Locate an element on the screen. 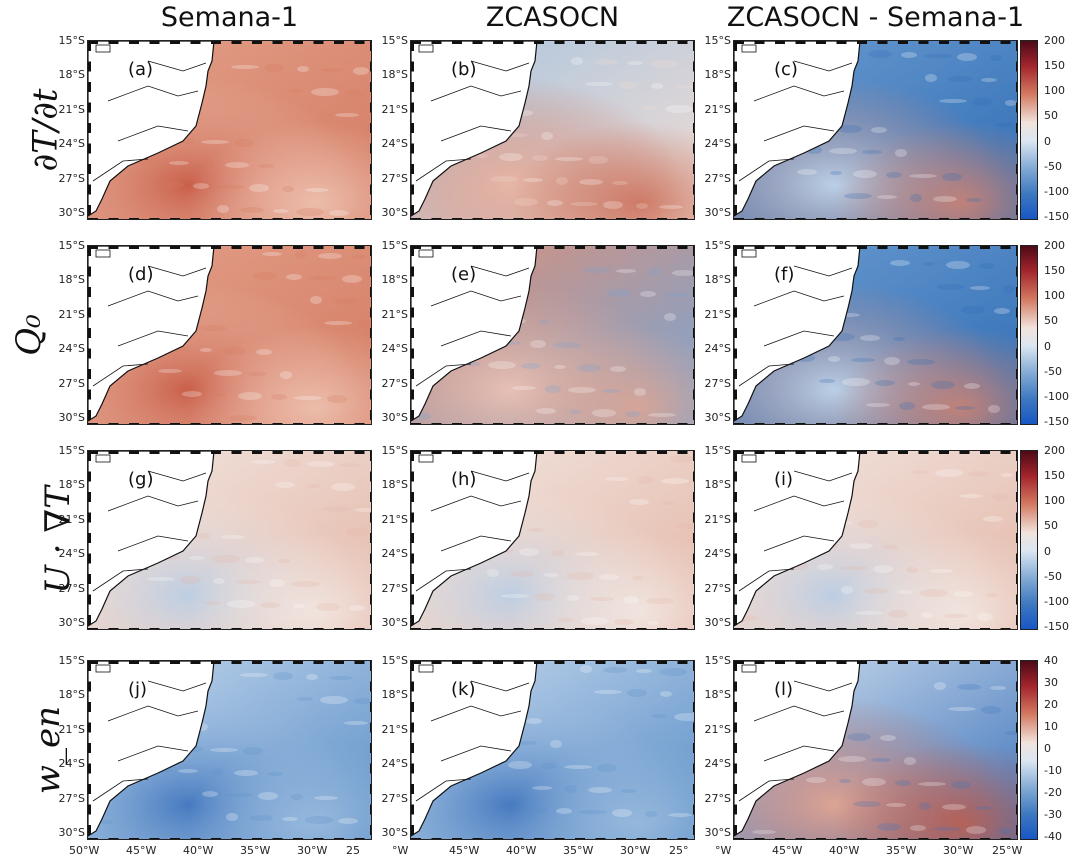  lon-tick-label: °W is located at coordinates (723, 850).